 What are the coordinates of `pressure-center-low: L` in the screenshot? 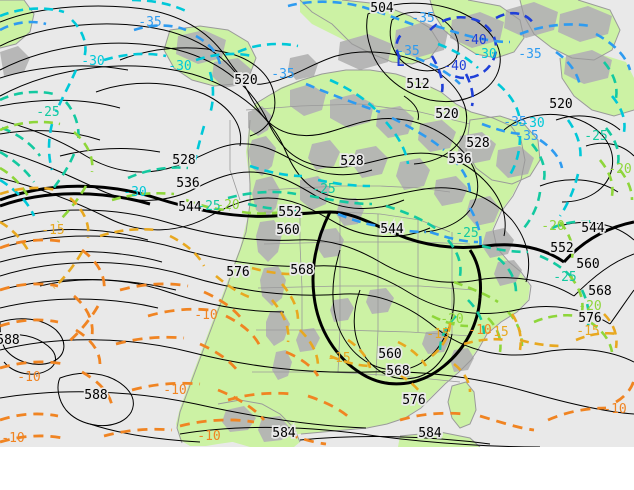 It's located at (400, 62).